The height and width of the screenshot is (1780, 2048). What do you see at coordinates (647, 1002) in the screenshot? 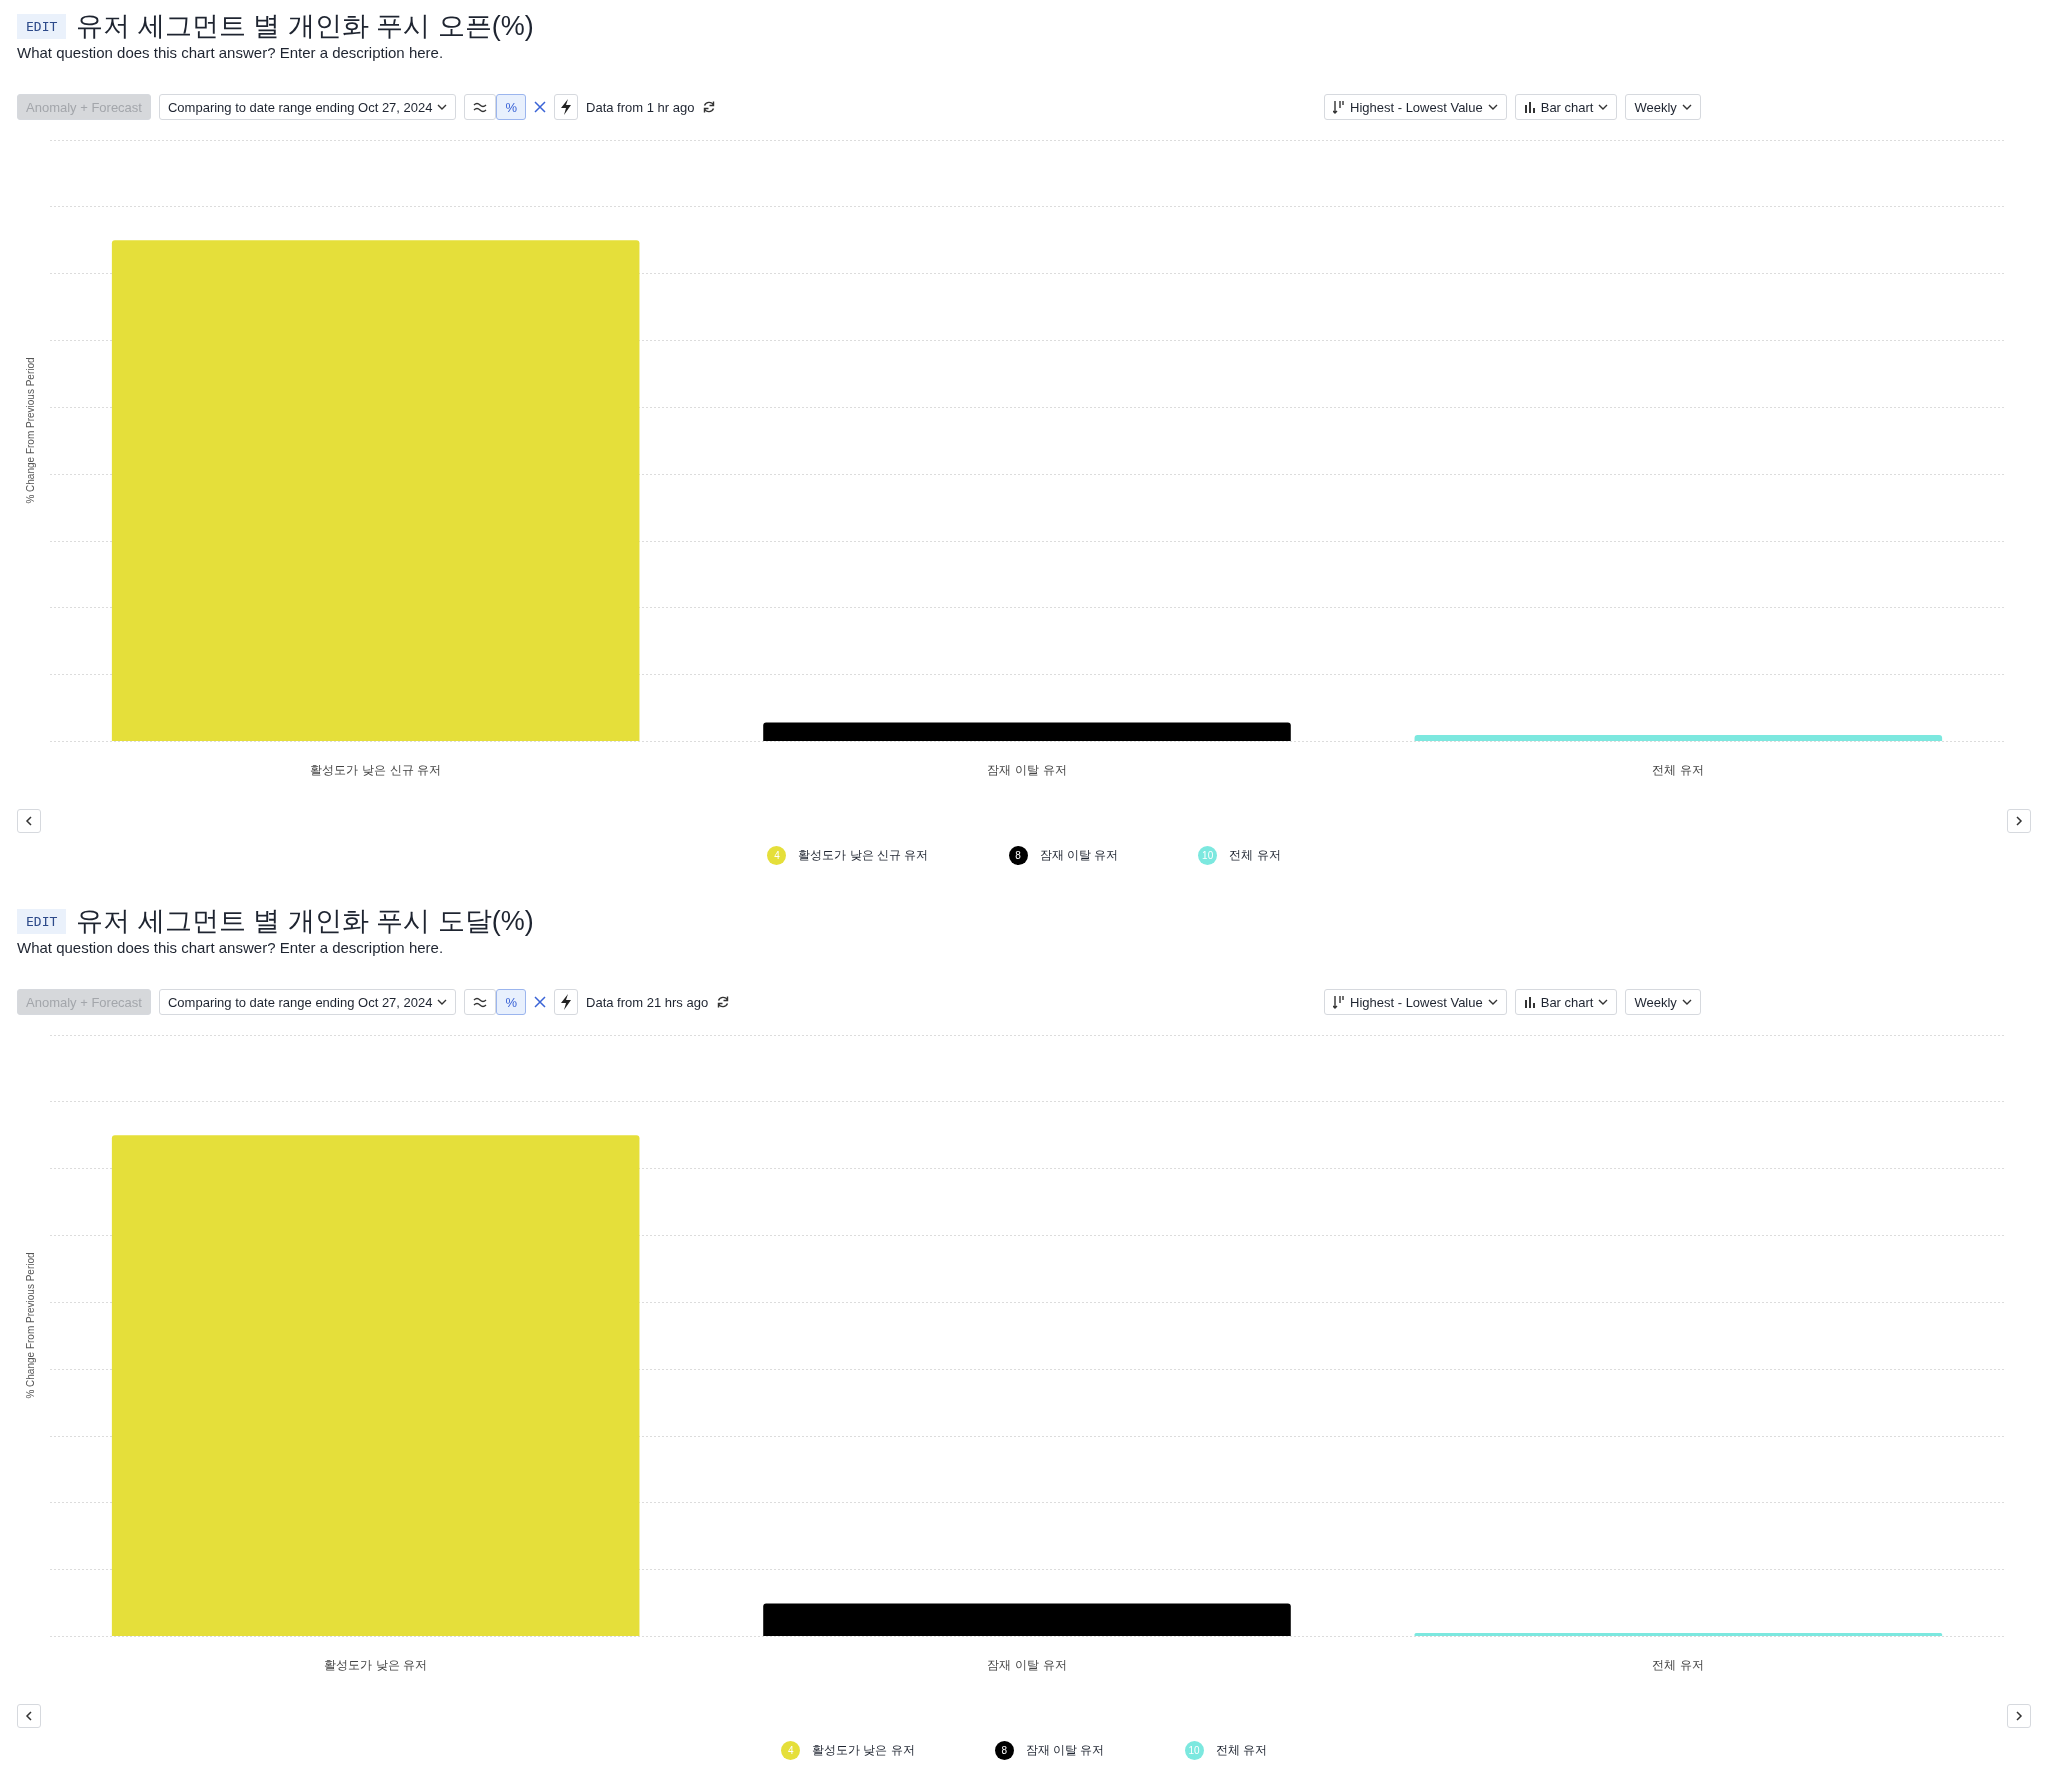
I see `text: Data from 21 hrs ago` at bounding box center [647, 1002].